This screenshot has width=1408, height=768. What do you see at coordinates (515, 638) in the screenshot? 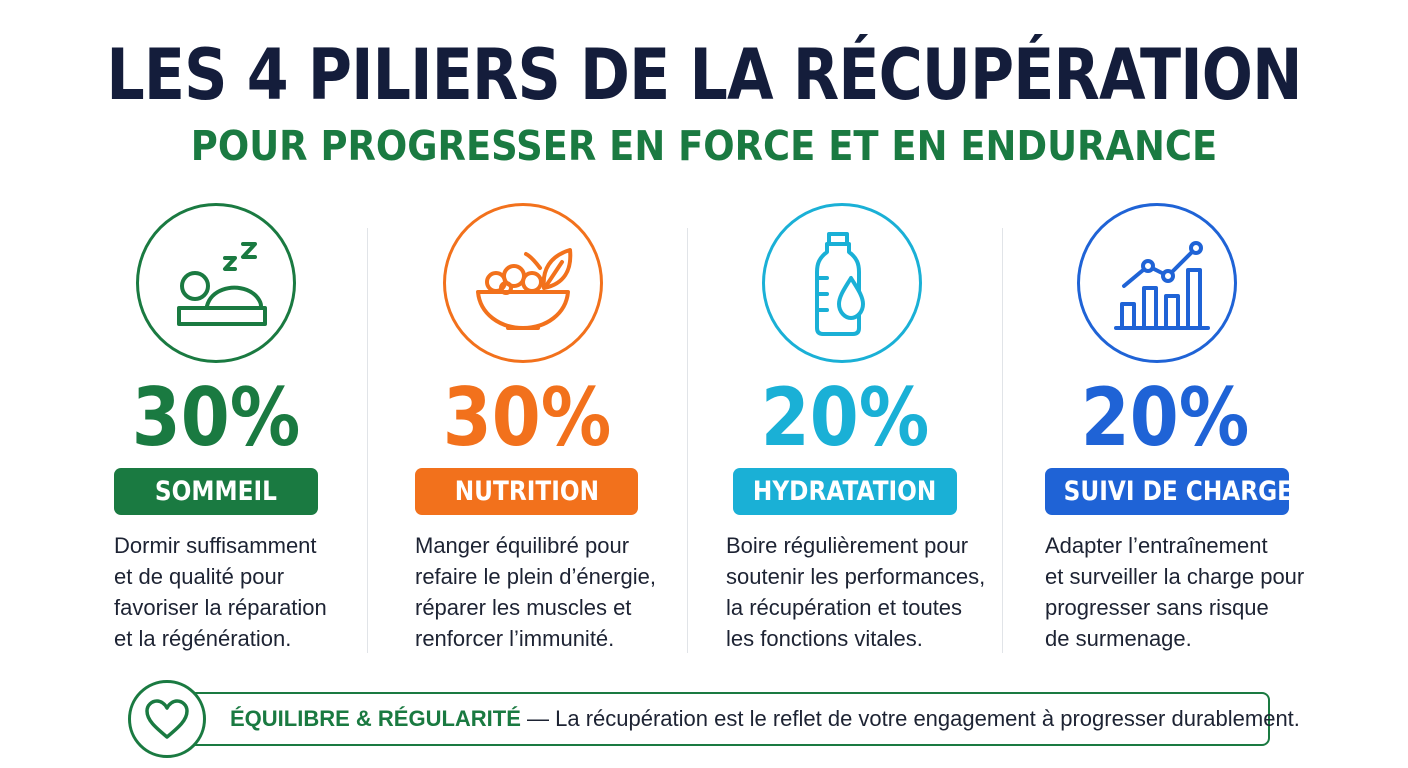
I see `description-line: renforcer l’immunité.` at bounding box center [515, 638].